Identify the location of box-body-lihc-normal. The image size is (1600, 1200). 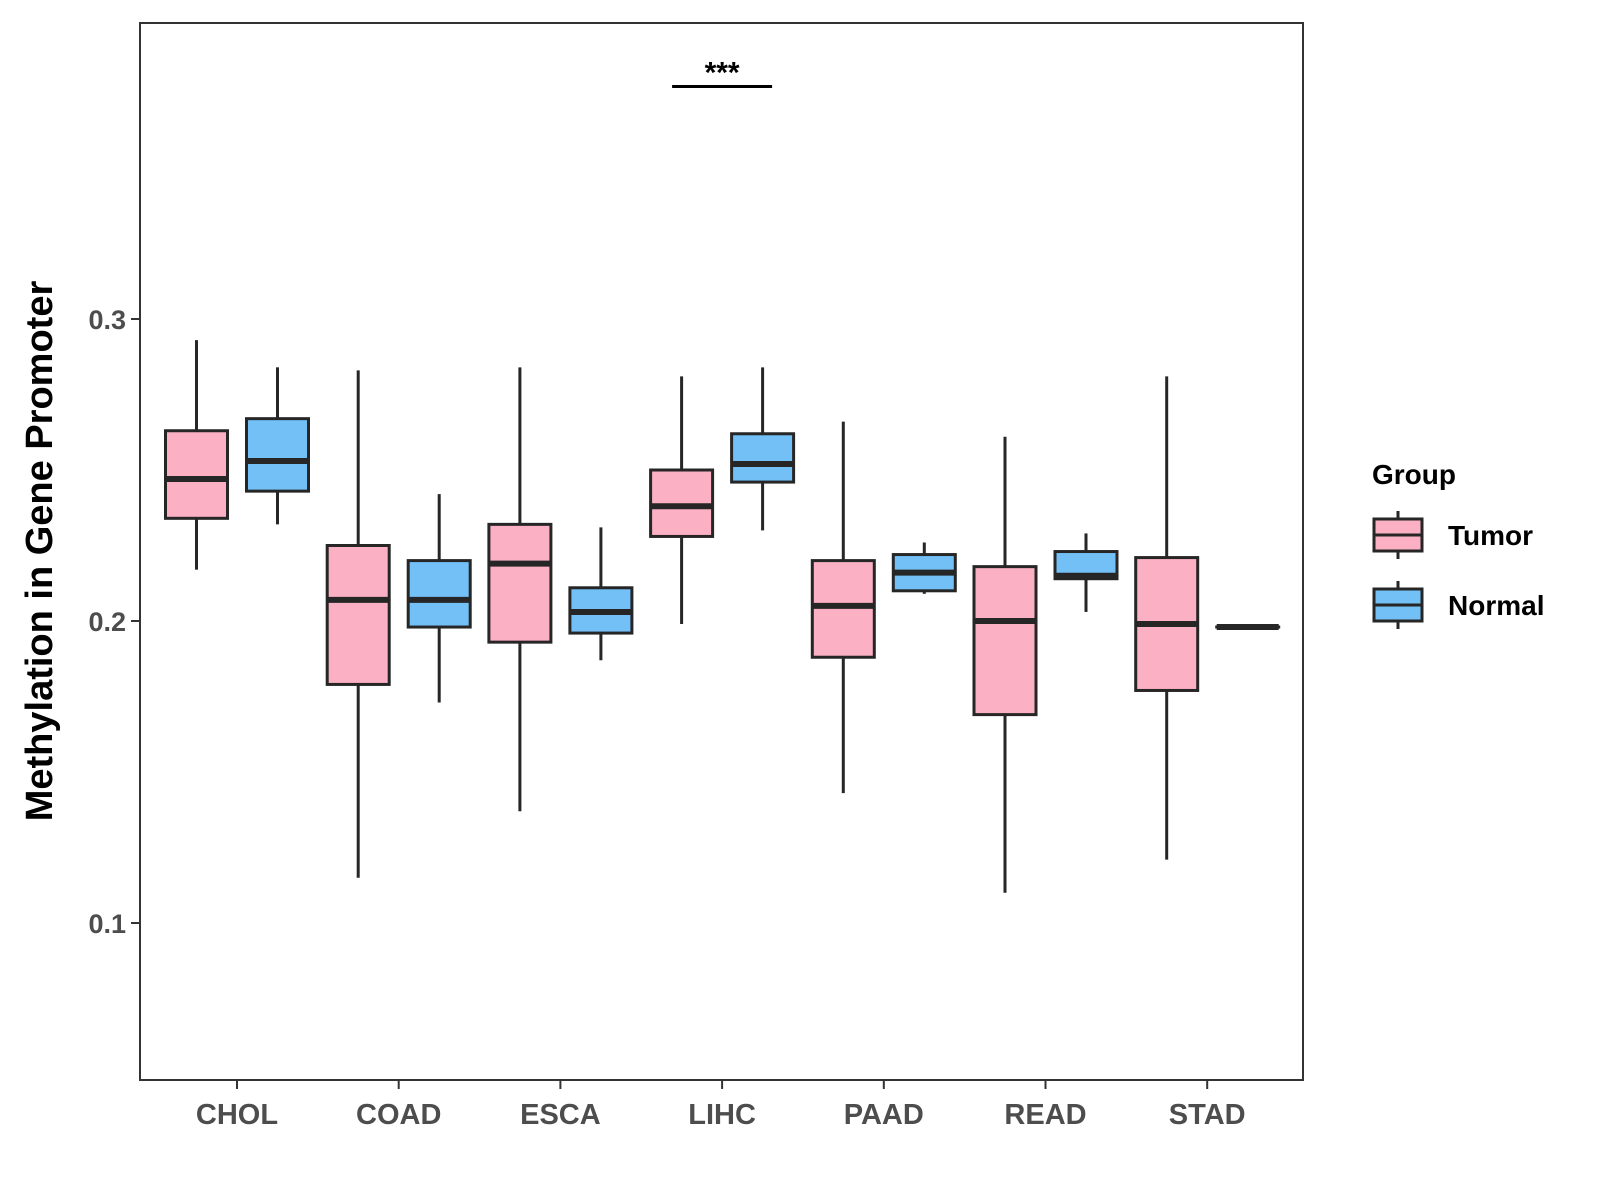
(763, 458).